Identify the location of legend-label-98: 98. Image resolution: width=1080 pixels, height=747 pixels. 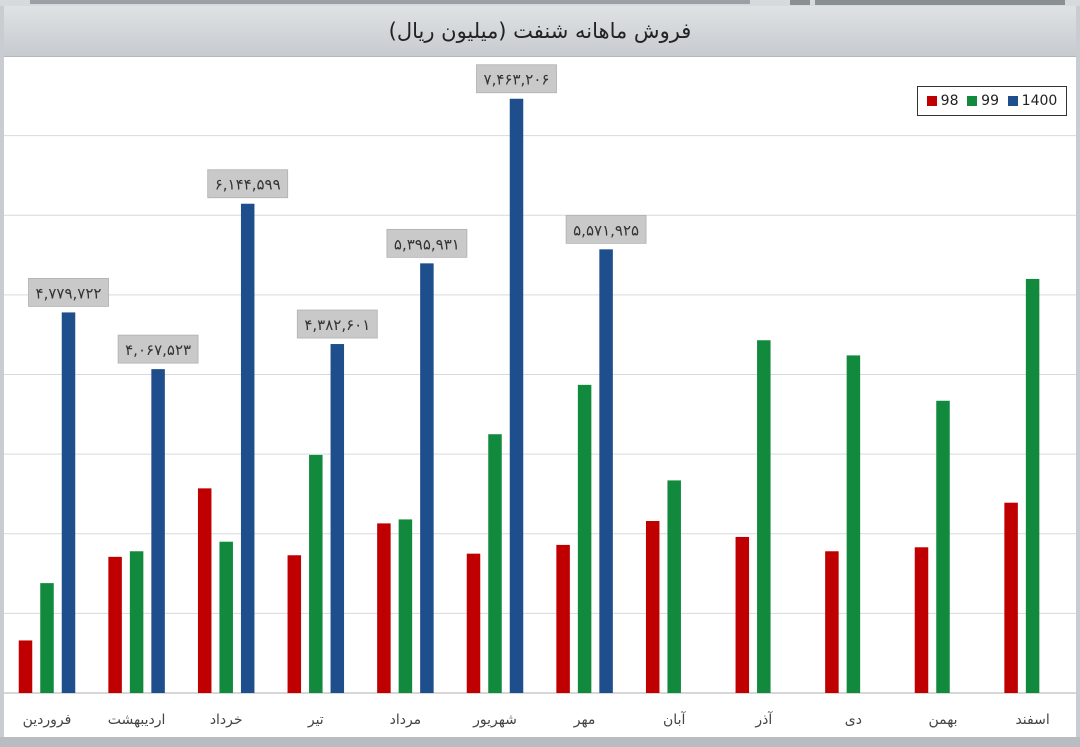
(949, 101).